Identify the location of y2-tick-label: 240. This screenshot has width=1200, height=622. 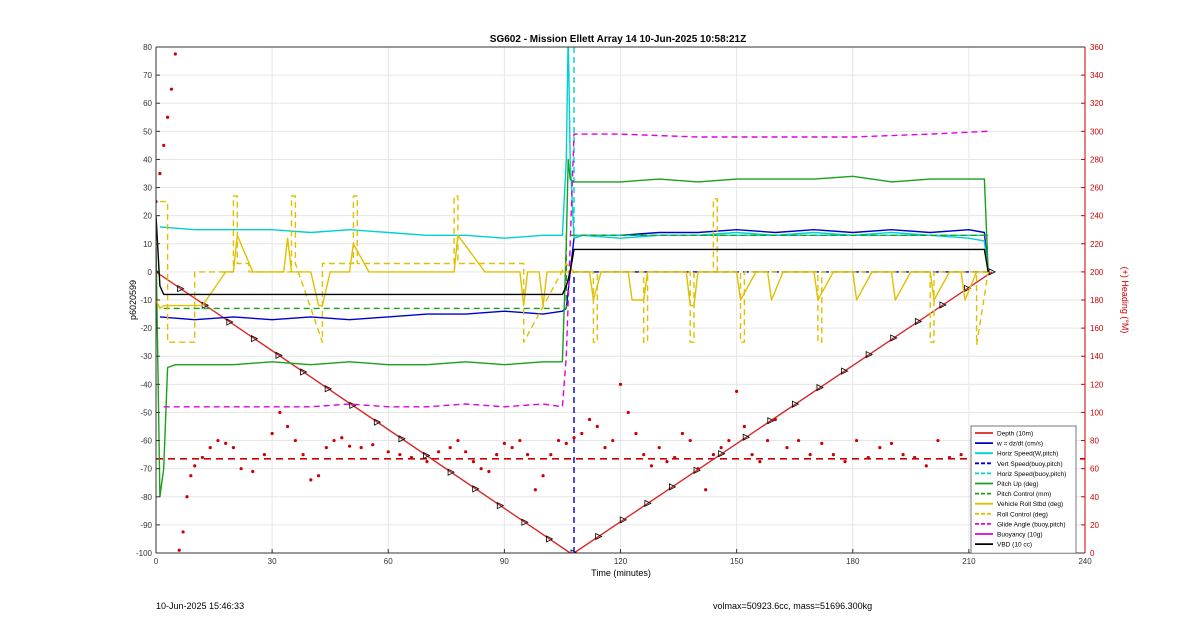
(1097, 216).